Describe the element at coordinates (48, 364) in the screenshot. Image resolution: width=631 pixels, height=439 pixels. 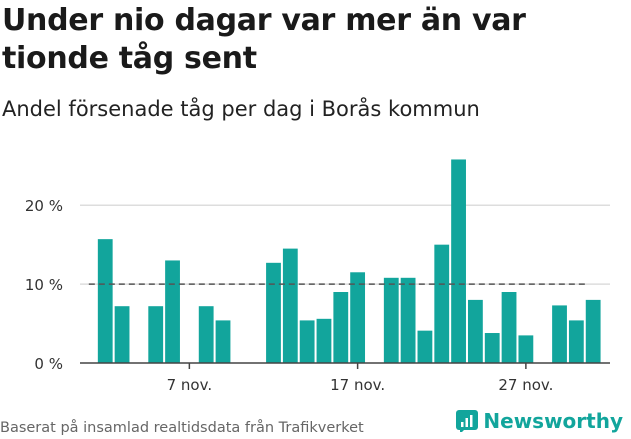
I see `y-tick-label: 0 %` at that location.